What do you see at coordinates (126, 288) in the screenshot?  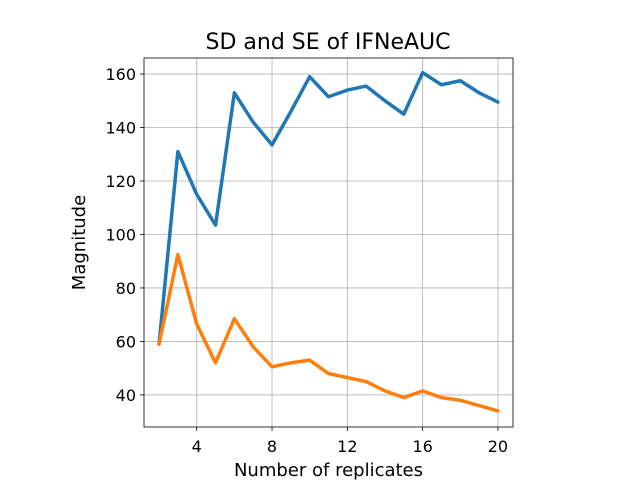 I see `y-tick-label: 80` at bounding box center [126, 288].